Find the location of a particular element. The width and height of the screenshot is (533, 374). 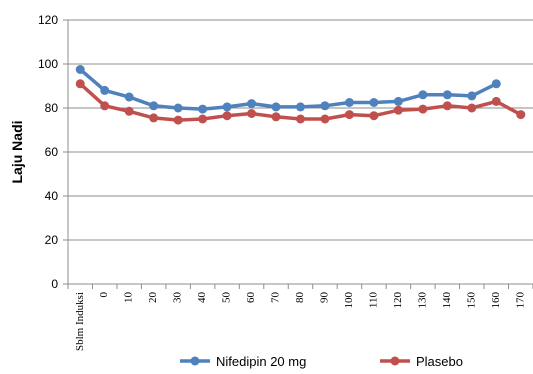

y-tick-label: 0 is located at coordinates (54, 284).